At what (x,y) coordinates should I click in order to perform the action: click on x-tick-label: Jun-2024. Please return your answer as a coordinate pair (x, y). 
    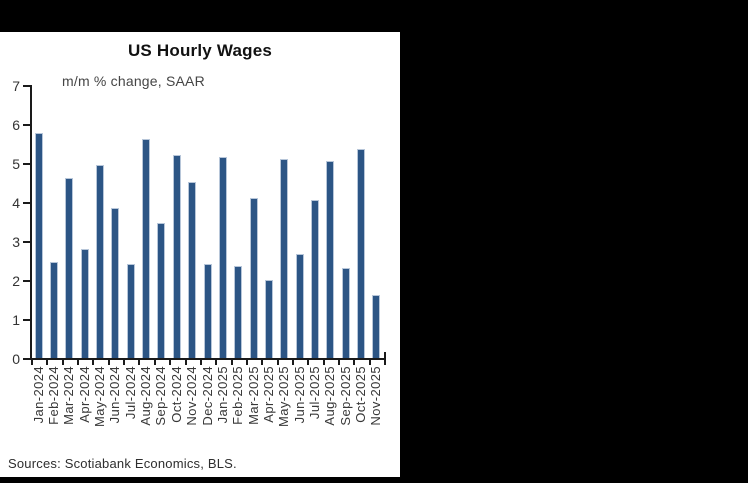
    Looking at the image, I should click on (115, 395).